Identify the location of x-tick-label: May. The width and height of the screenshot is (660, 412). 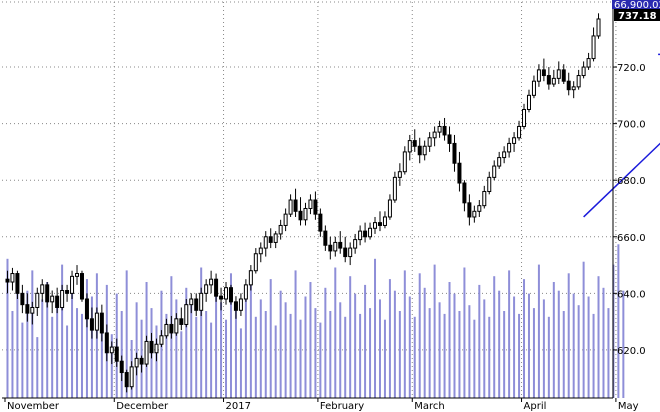
(628, 406).